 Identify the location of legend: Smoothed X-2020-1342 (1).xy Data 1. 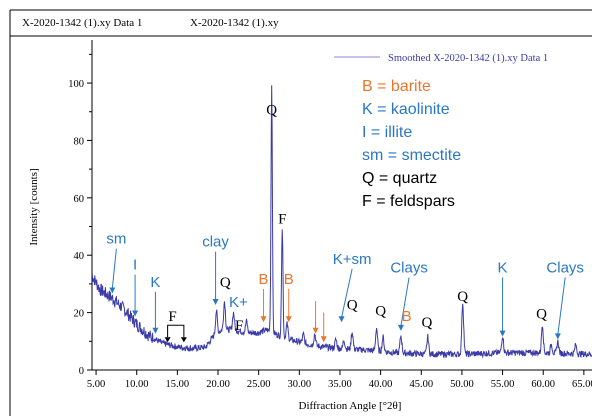
(441, 58).